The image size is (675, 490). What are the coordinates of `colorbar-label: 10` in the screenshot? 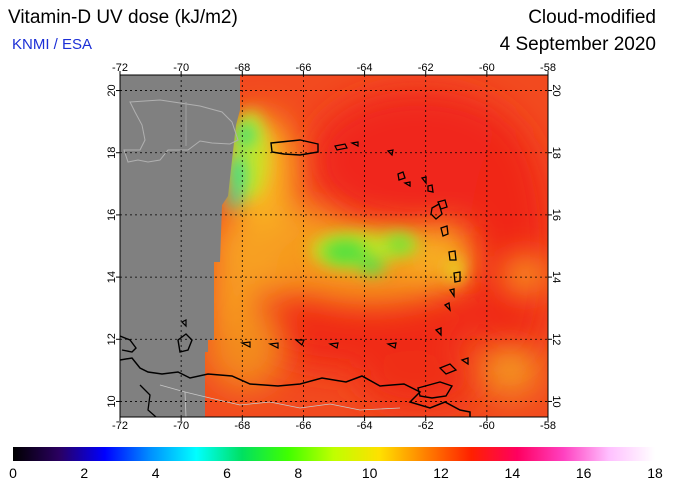 It's located at (369, 473).